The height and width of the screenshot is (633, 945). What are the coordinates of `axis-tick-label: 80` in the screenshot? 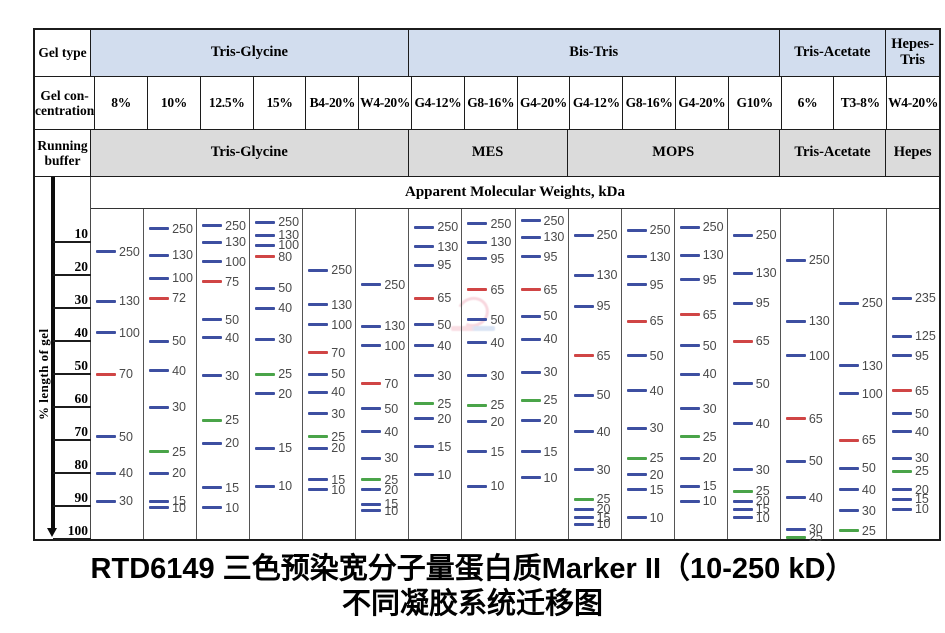 It's located at (81, 464).